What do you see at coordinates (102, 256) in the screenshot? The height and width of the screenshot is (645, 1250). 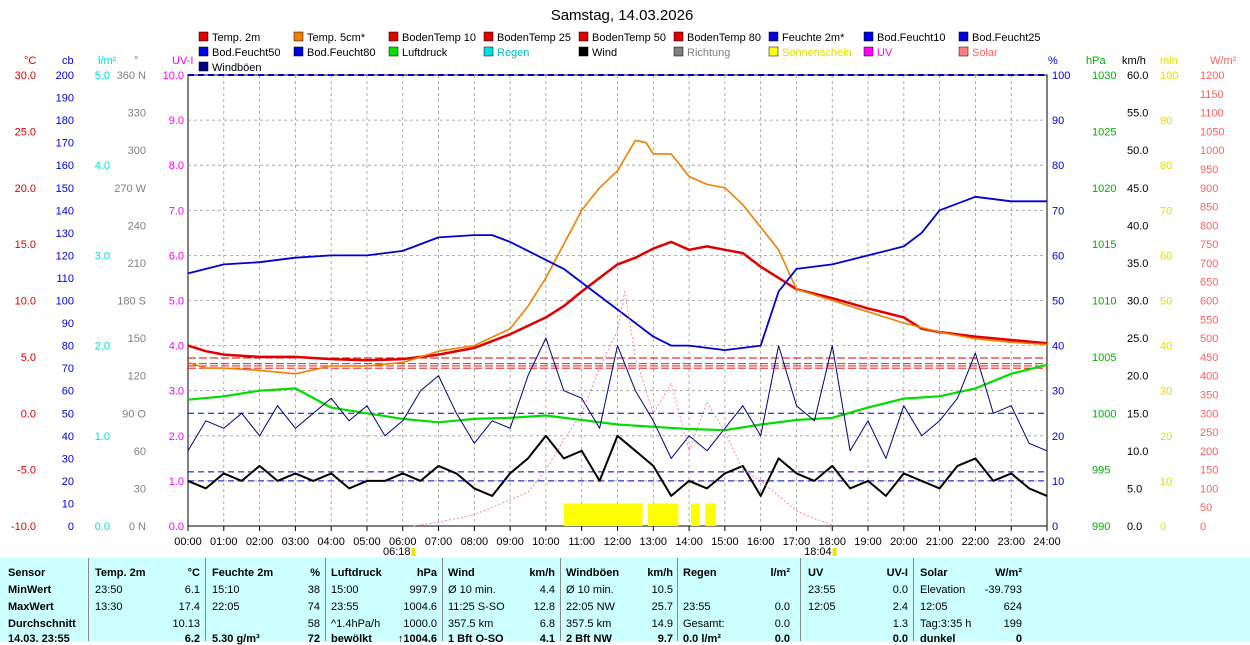 I see `axis-tick-rain: 3.0` at bounding box center [102, 256].